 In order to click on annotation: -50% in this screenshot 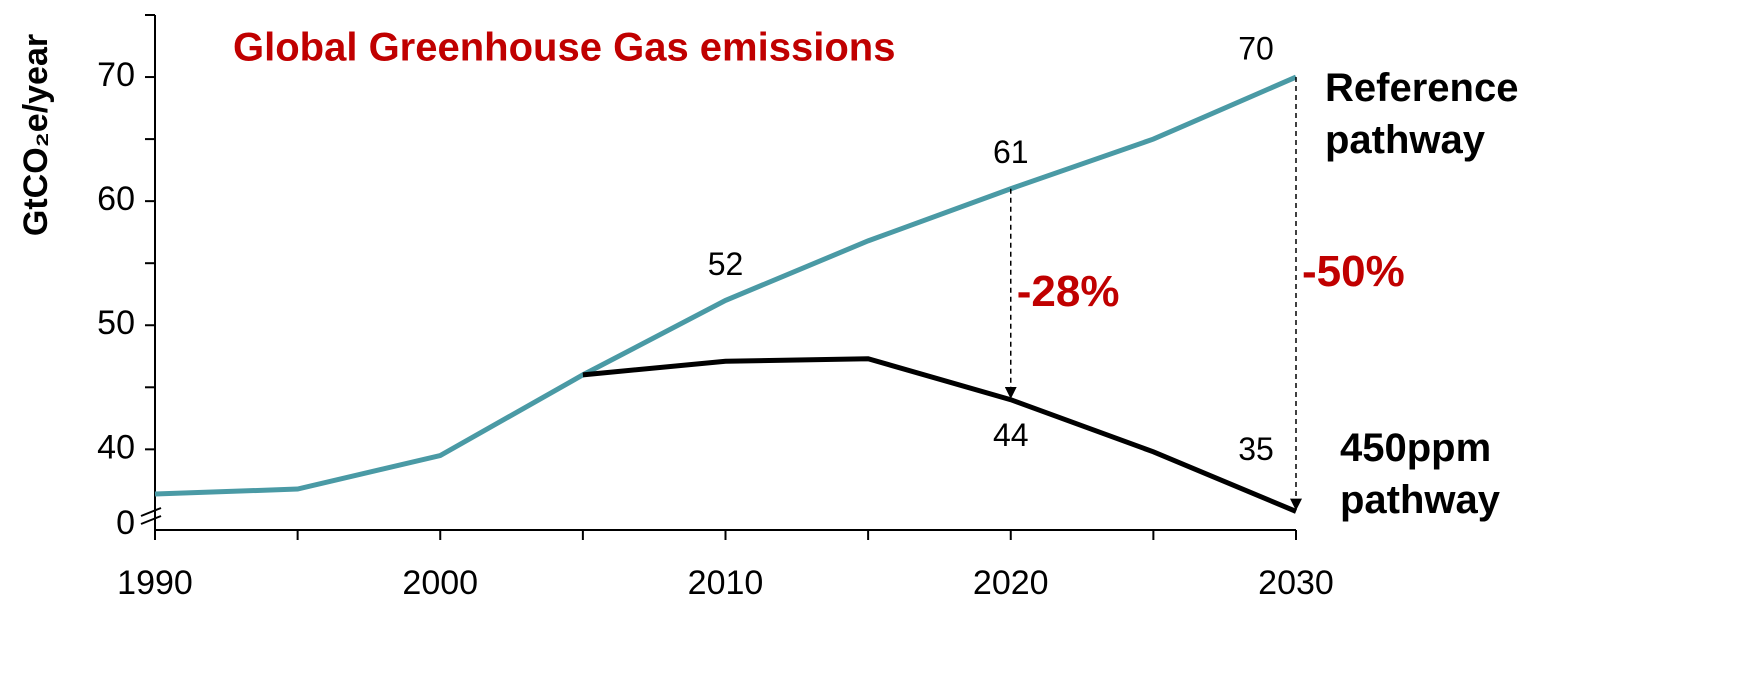, I will do `click(1353, 271)`.